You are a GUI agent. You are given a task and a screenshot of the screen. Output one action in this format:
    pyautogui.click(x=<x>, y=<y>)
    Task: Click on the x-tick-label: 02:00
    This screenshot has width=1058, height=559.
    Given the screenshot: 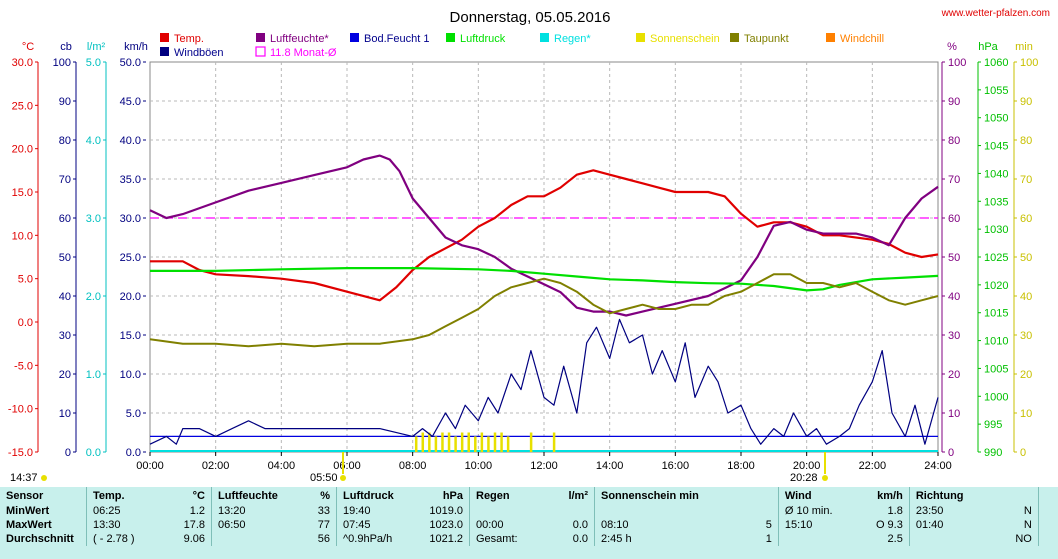 What is the action you would take?
    pyautogui.click(x=216, y=466)
    